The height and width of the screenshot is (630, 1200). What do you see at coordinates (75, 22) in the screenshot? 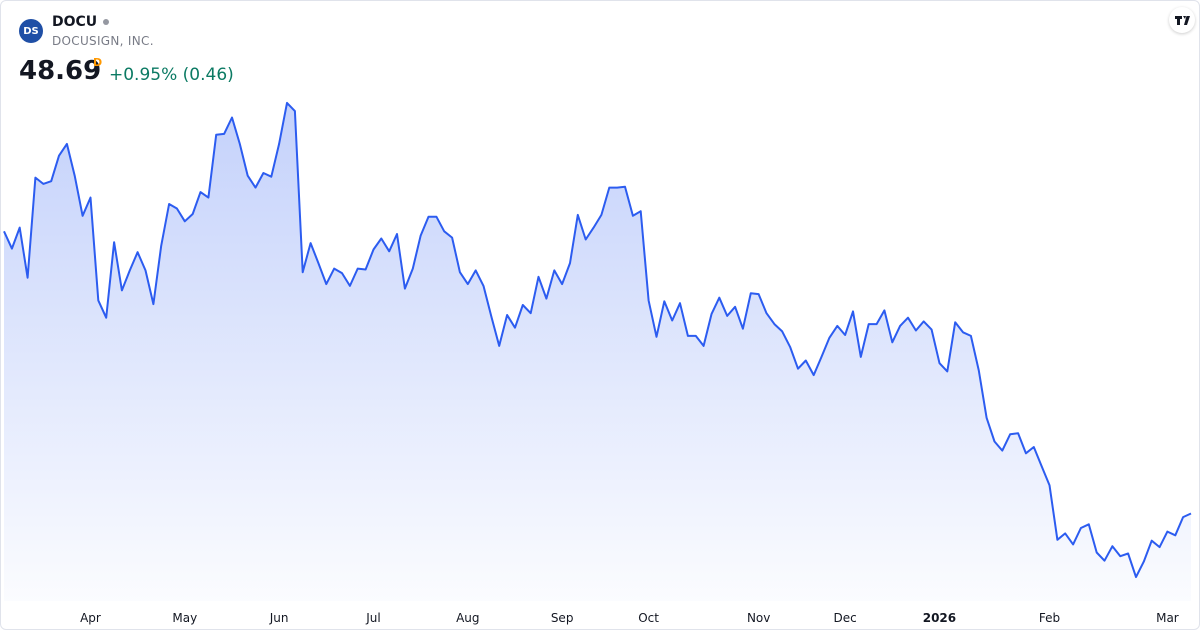
I see `symbol-text: DOCU` at bounding box center [75, 22].